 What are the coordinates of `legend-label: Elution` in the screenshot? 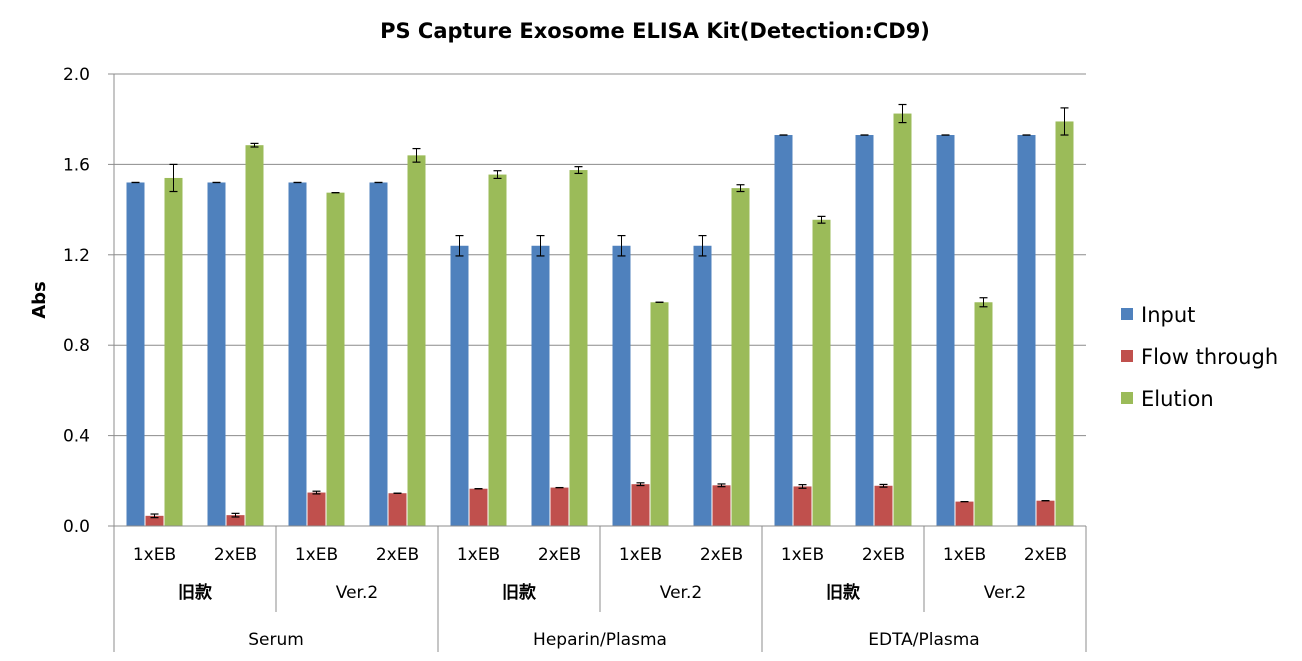 It's located at (1177, 399).